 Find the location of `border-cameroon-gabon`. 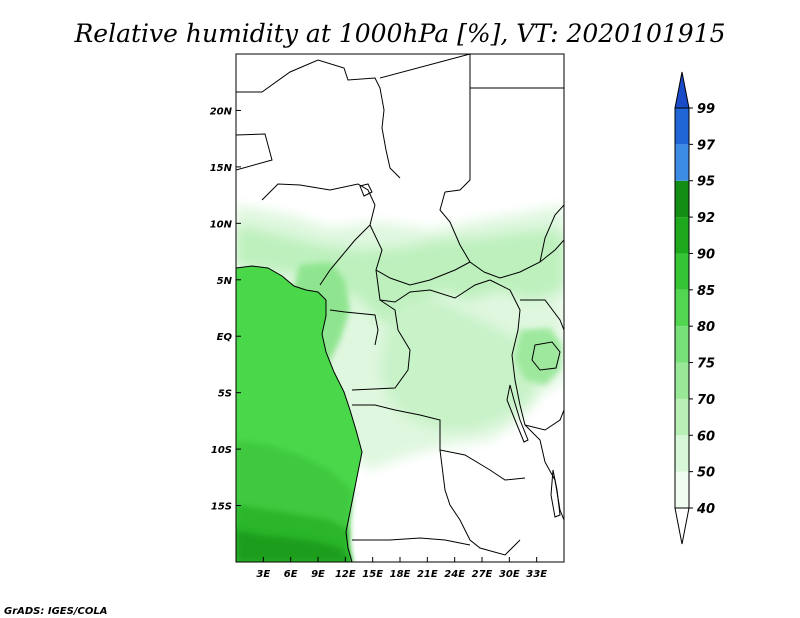

border-cameroon-gabon is located at coordinates (354, 327).